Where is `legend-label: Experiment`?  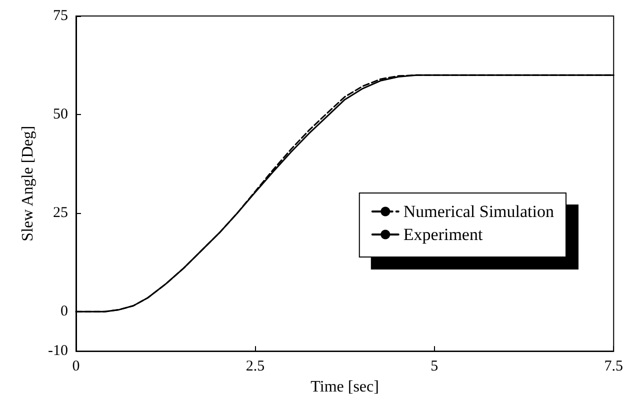
legend-label: Experiment is located at coordinates (443, 234).